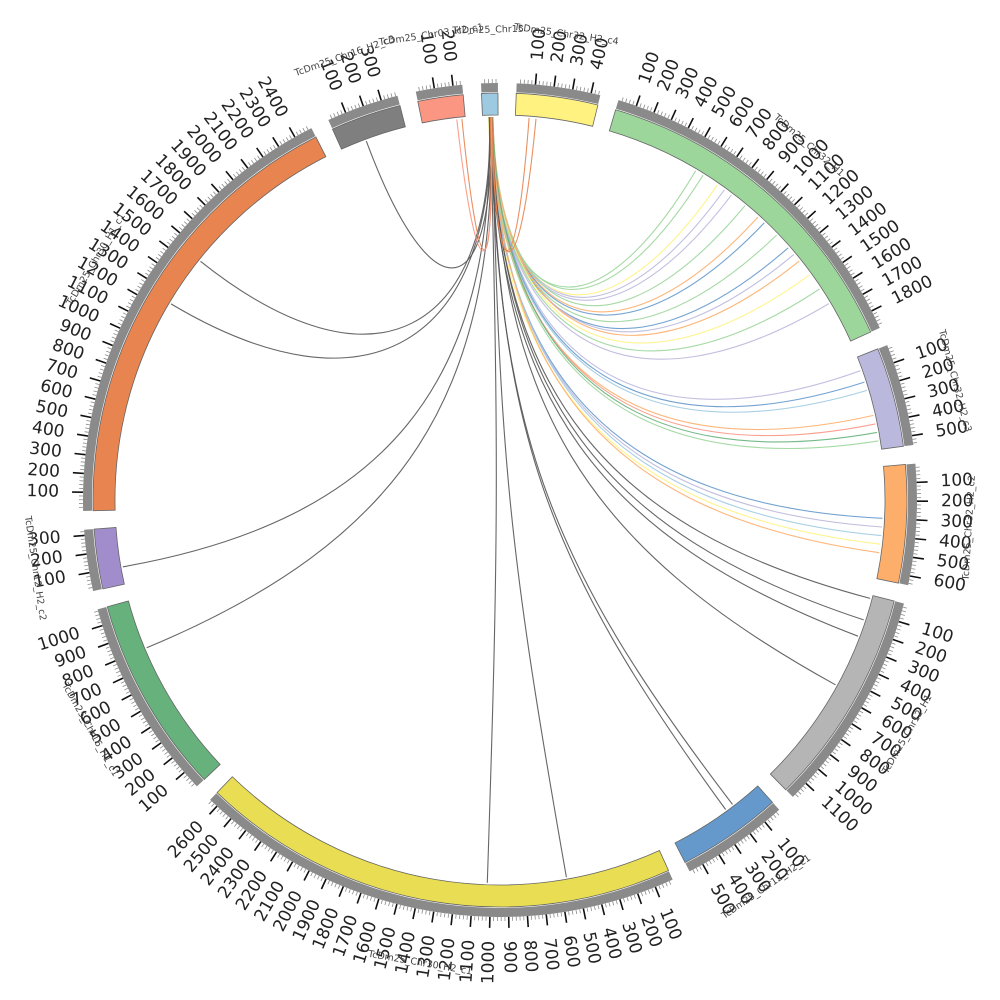 This screenshot has height=1000, width=1000. I want to click on tick-label: 300, so click(44, 538).